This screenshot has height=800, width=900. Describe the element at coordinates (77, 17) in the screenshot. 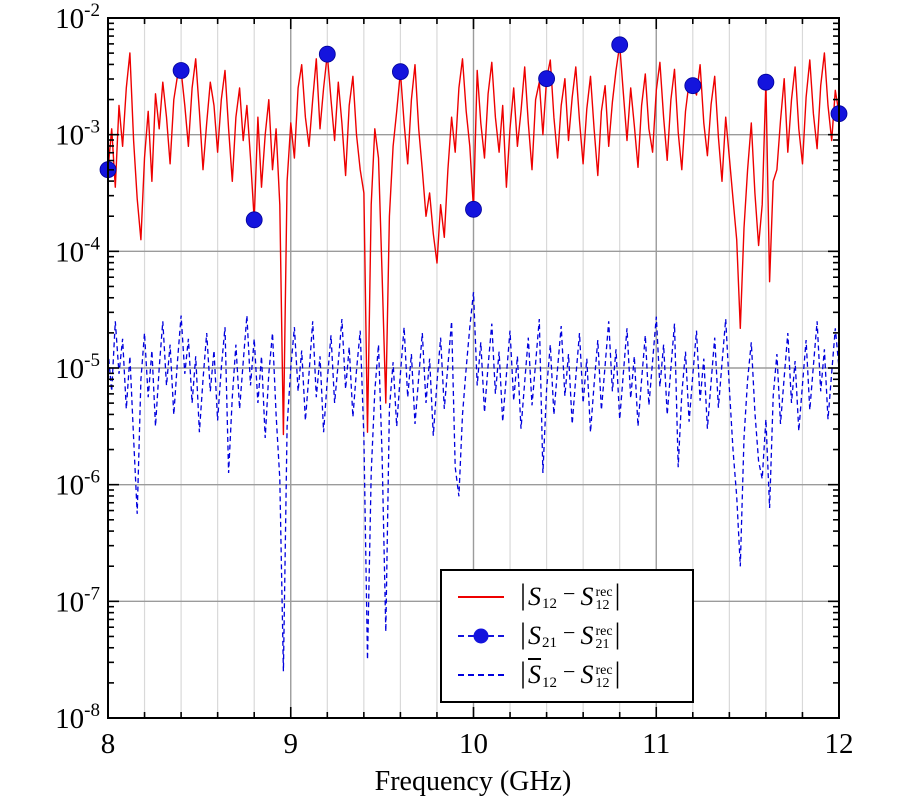

I see `y-tick-label: 10⁻²` at that location.